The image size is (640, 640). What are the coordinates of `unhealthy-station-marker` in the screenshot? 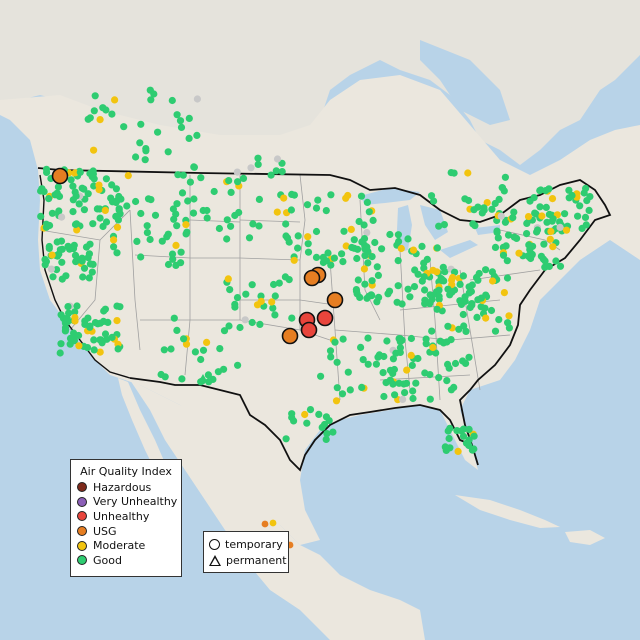 It's located at (325, 318).